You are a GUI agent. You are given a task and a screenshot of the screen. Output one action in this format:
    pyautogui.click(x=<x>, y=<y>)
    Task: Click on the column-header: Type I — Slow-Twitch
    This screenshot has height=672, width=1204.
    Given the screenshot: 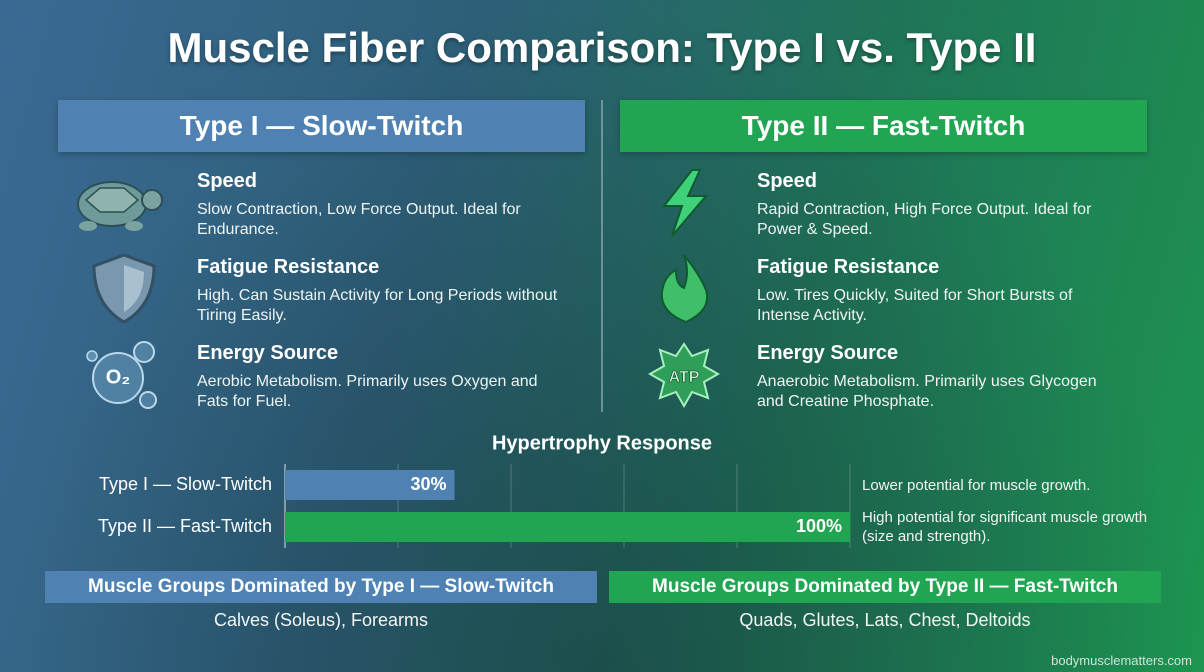 What is the action you would take?
    pyautogui.click(x=321, y=126)
    